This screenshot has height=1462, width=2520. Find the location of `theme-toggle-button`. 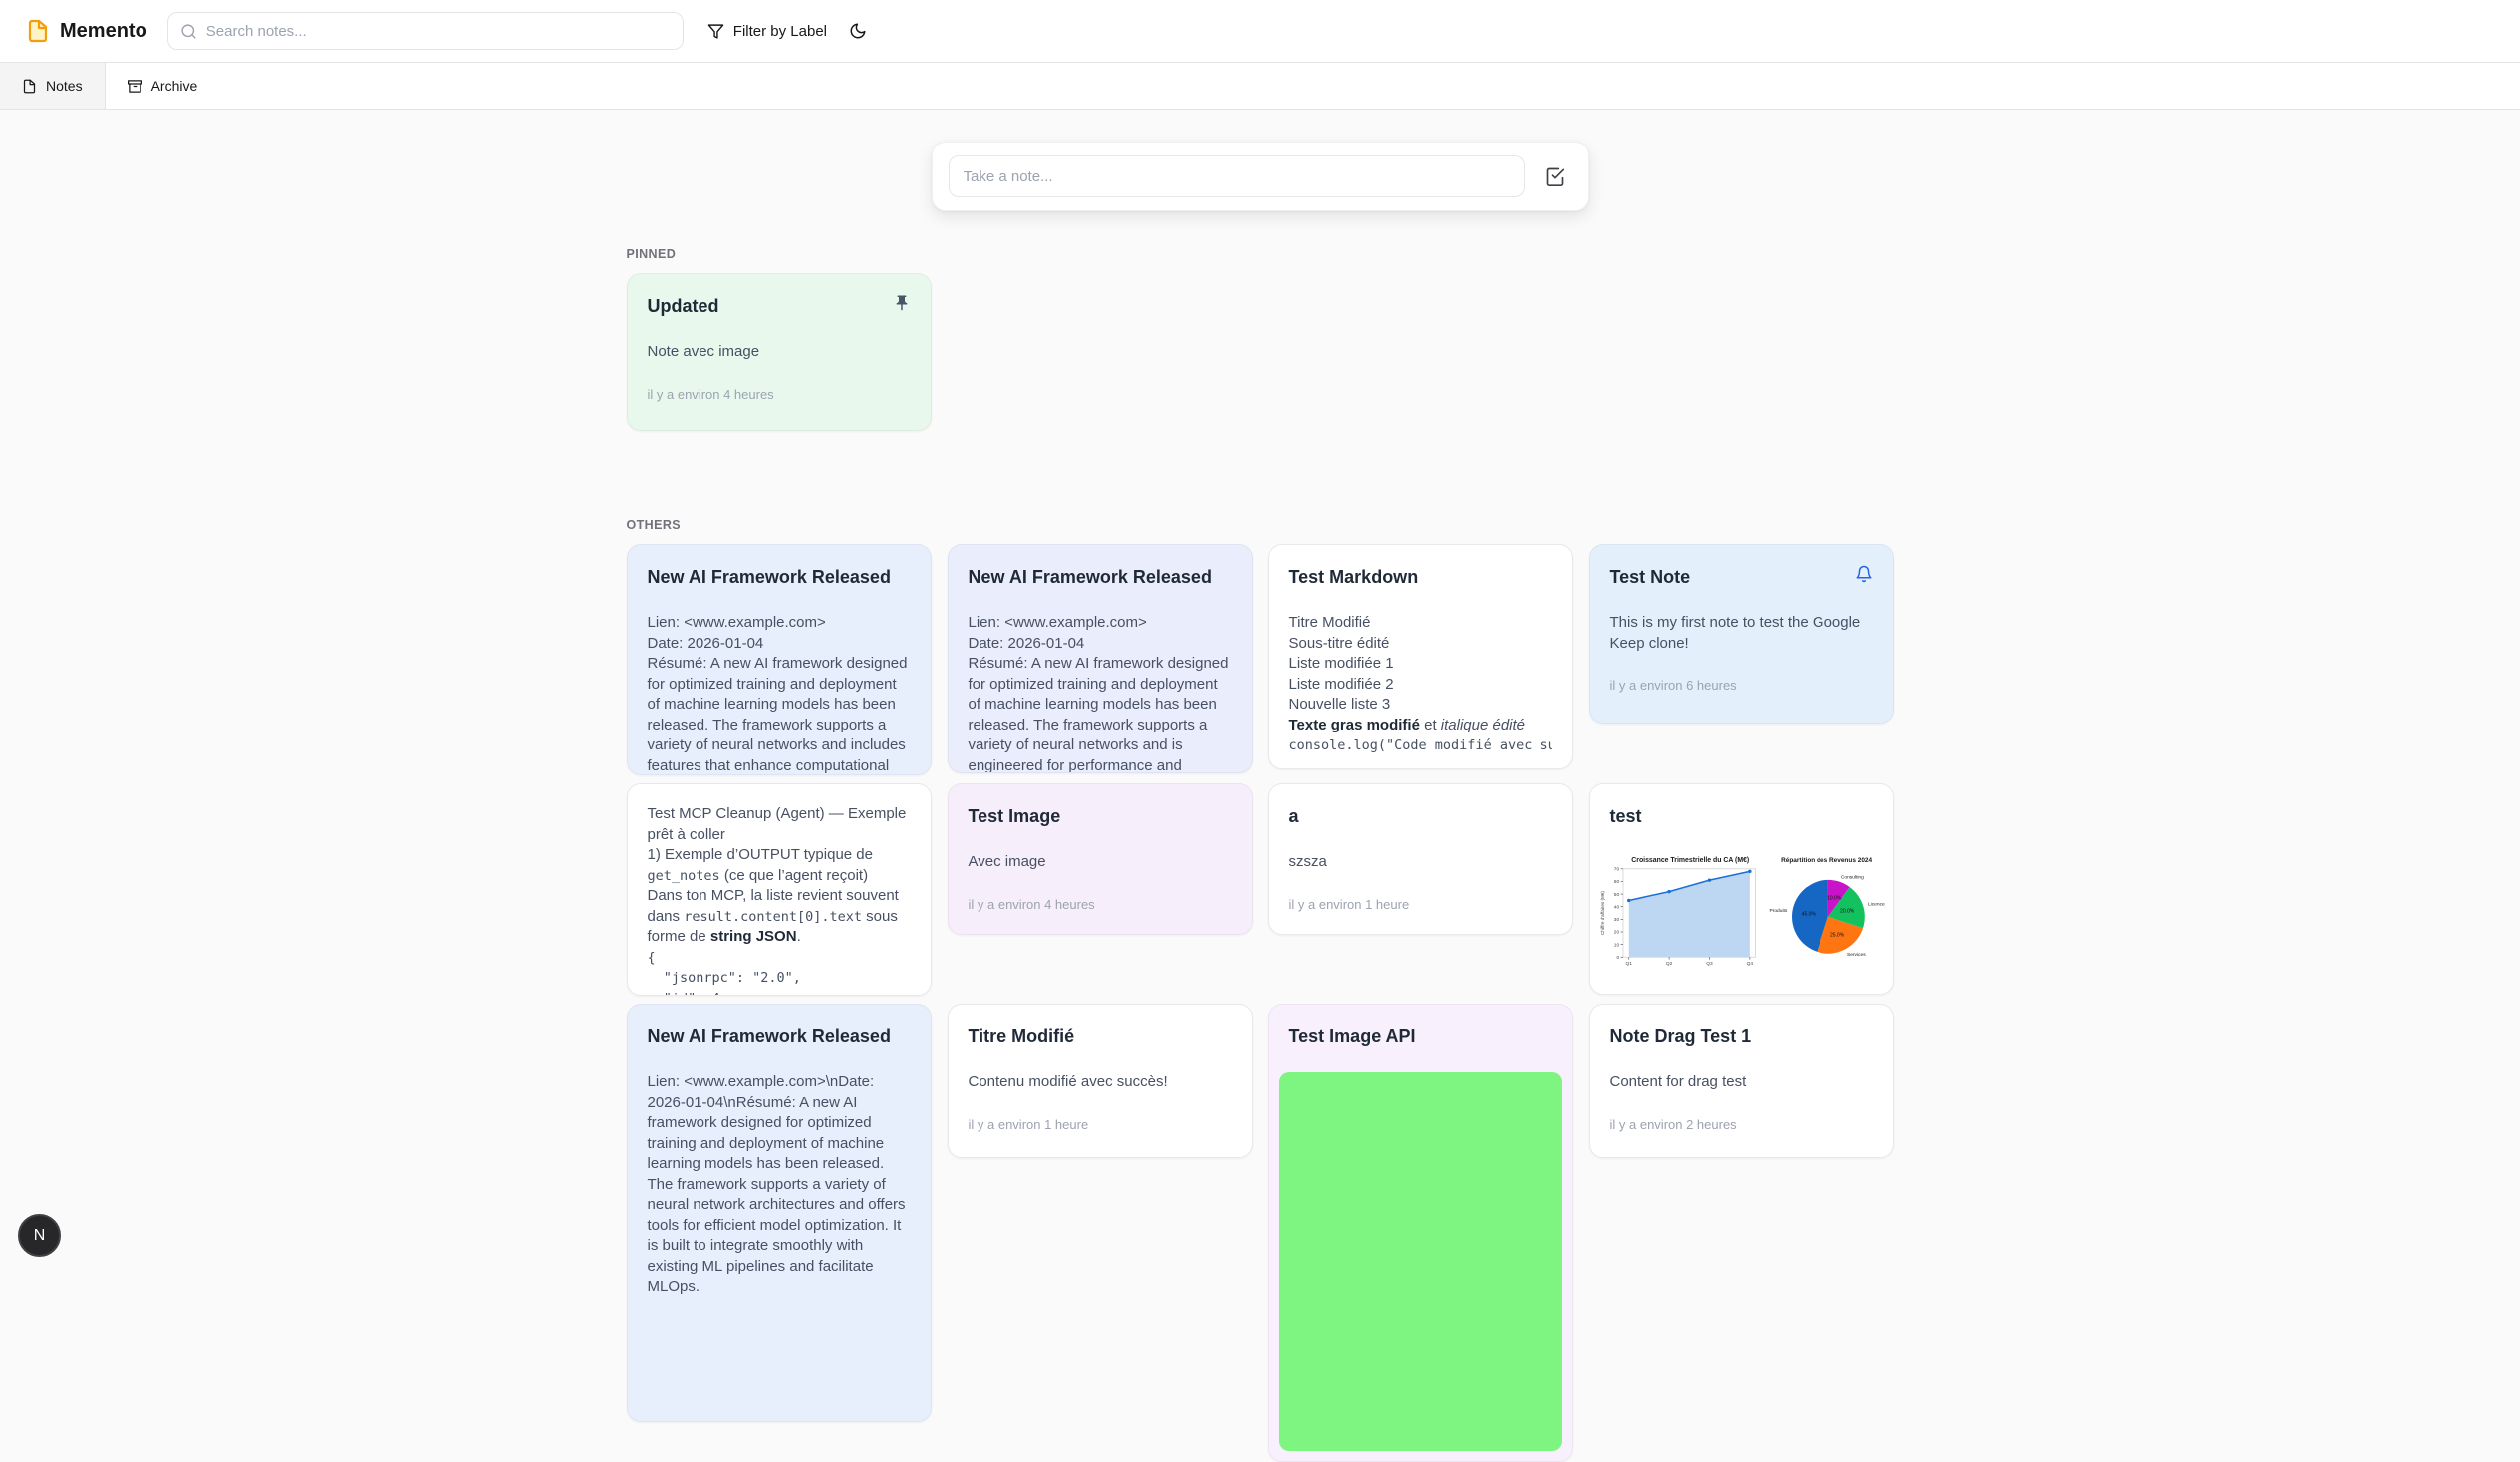

theme-toggle-button is located at coordinates (858, 31).